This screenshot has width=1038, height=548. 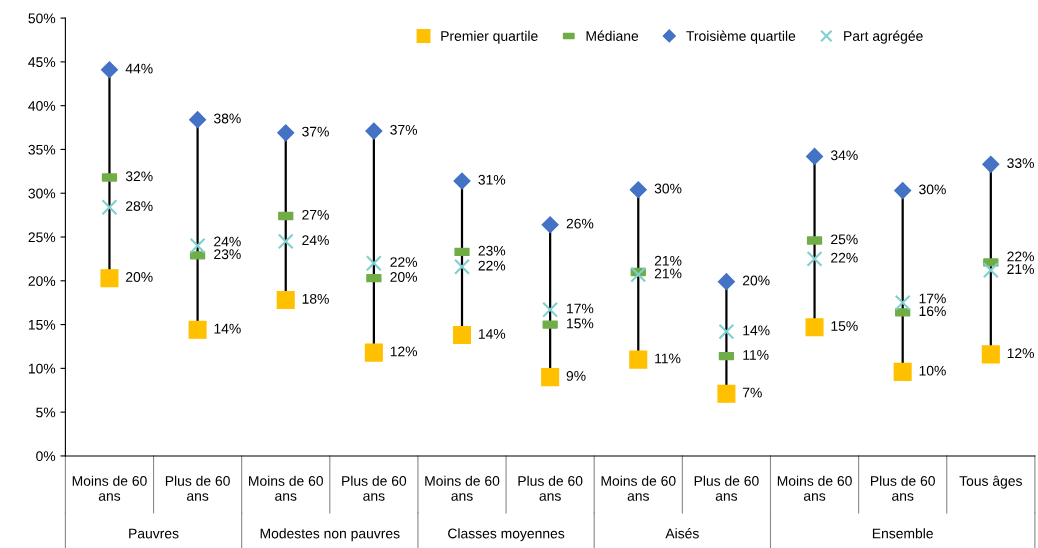 I want to click on y-tick-label: 25%, so click(x=42, y=237).